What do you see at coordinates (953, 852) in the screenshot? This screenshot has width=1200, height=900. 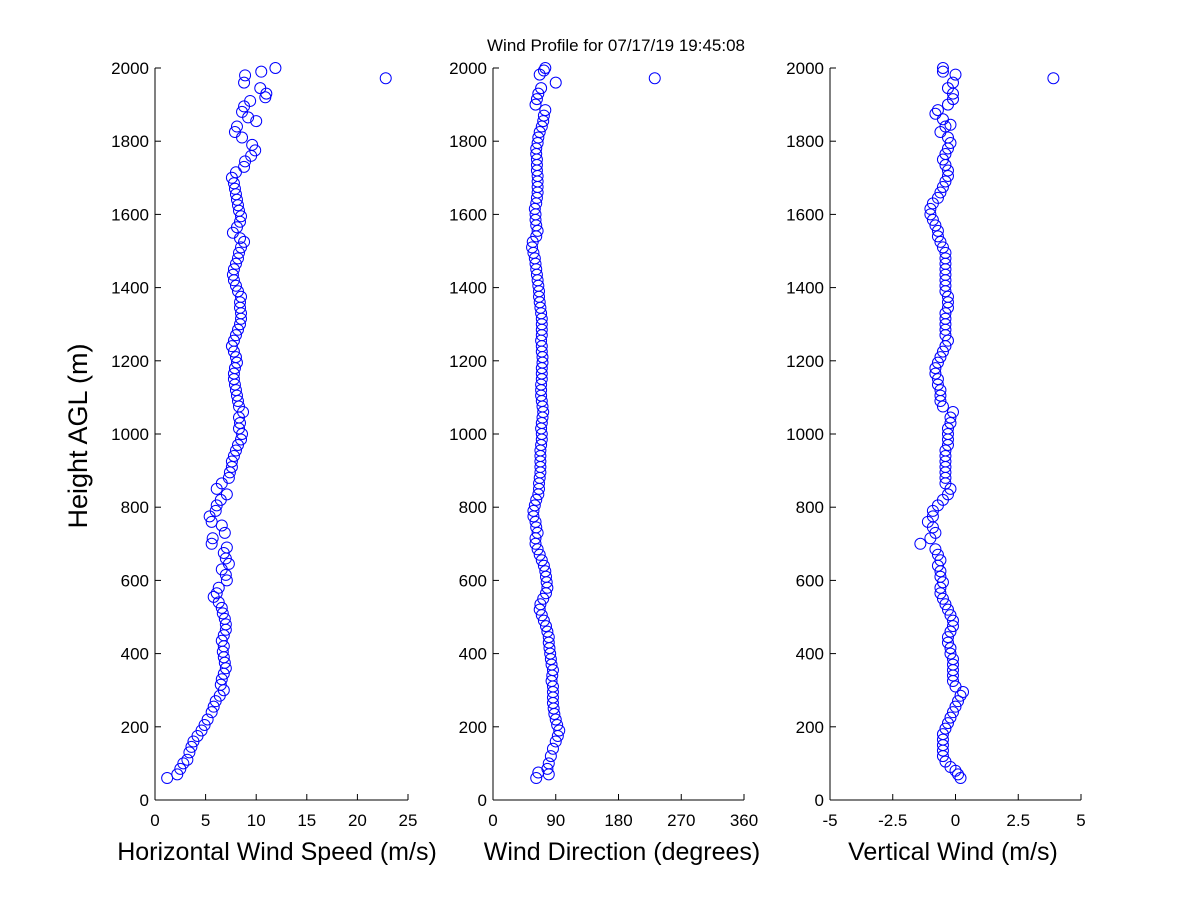 I see `x-axis-label: Vertical Wind (m/s)` at bounding box center [953, 852].